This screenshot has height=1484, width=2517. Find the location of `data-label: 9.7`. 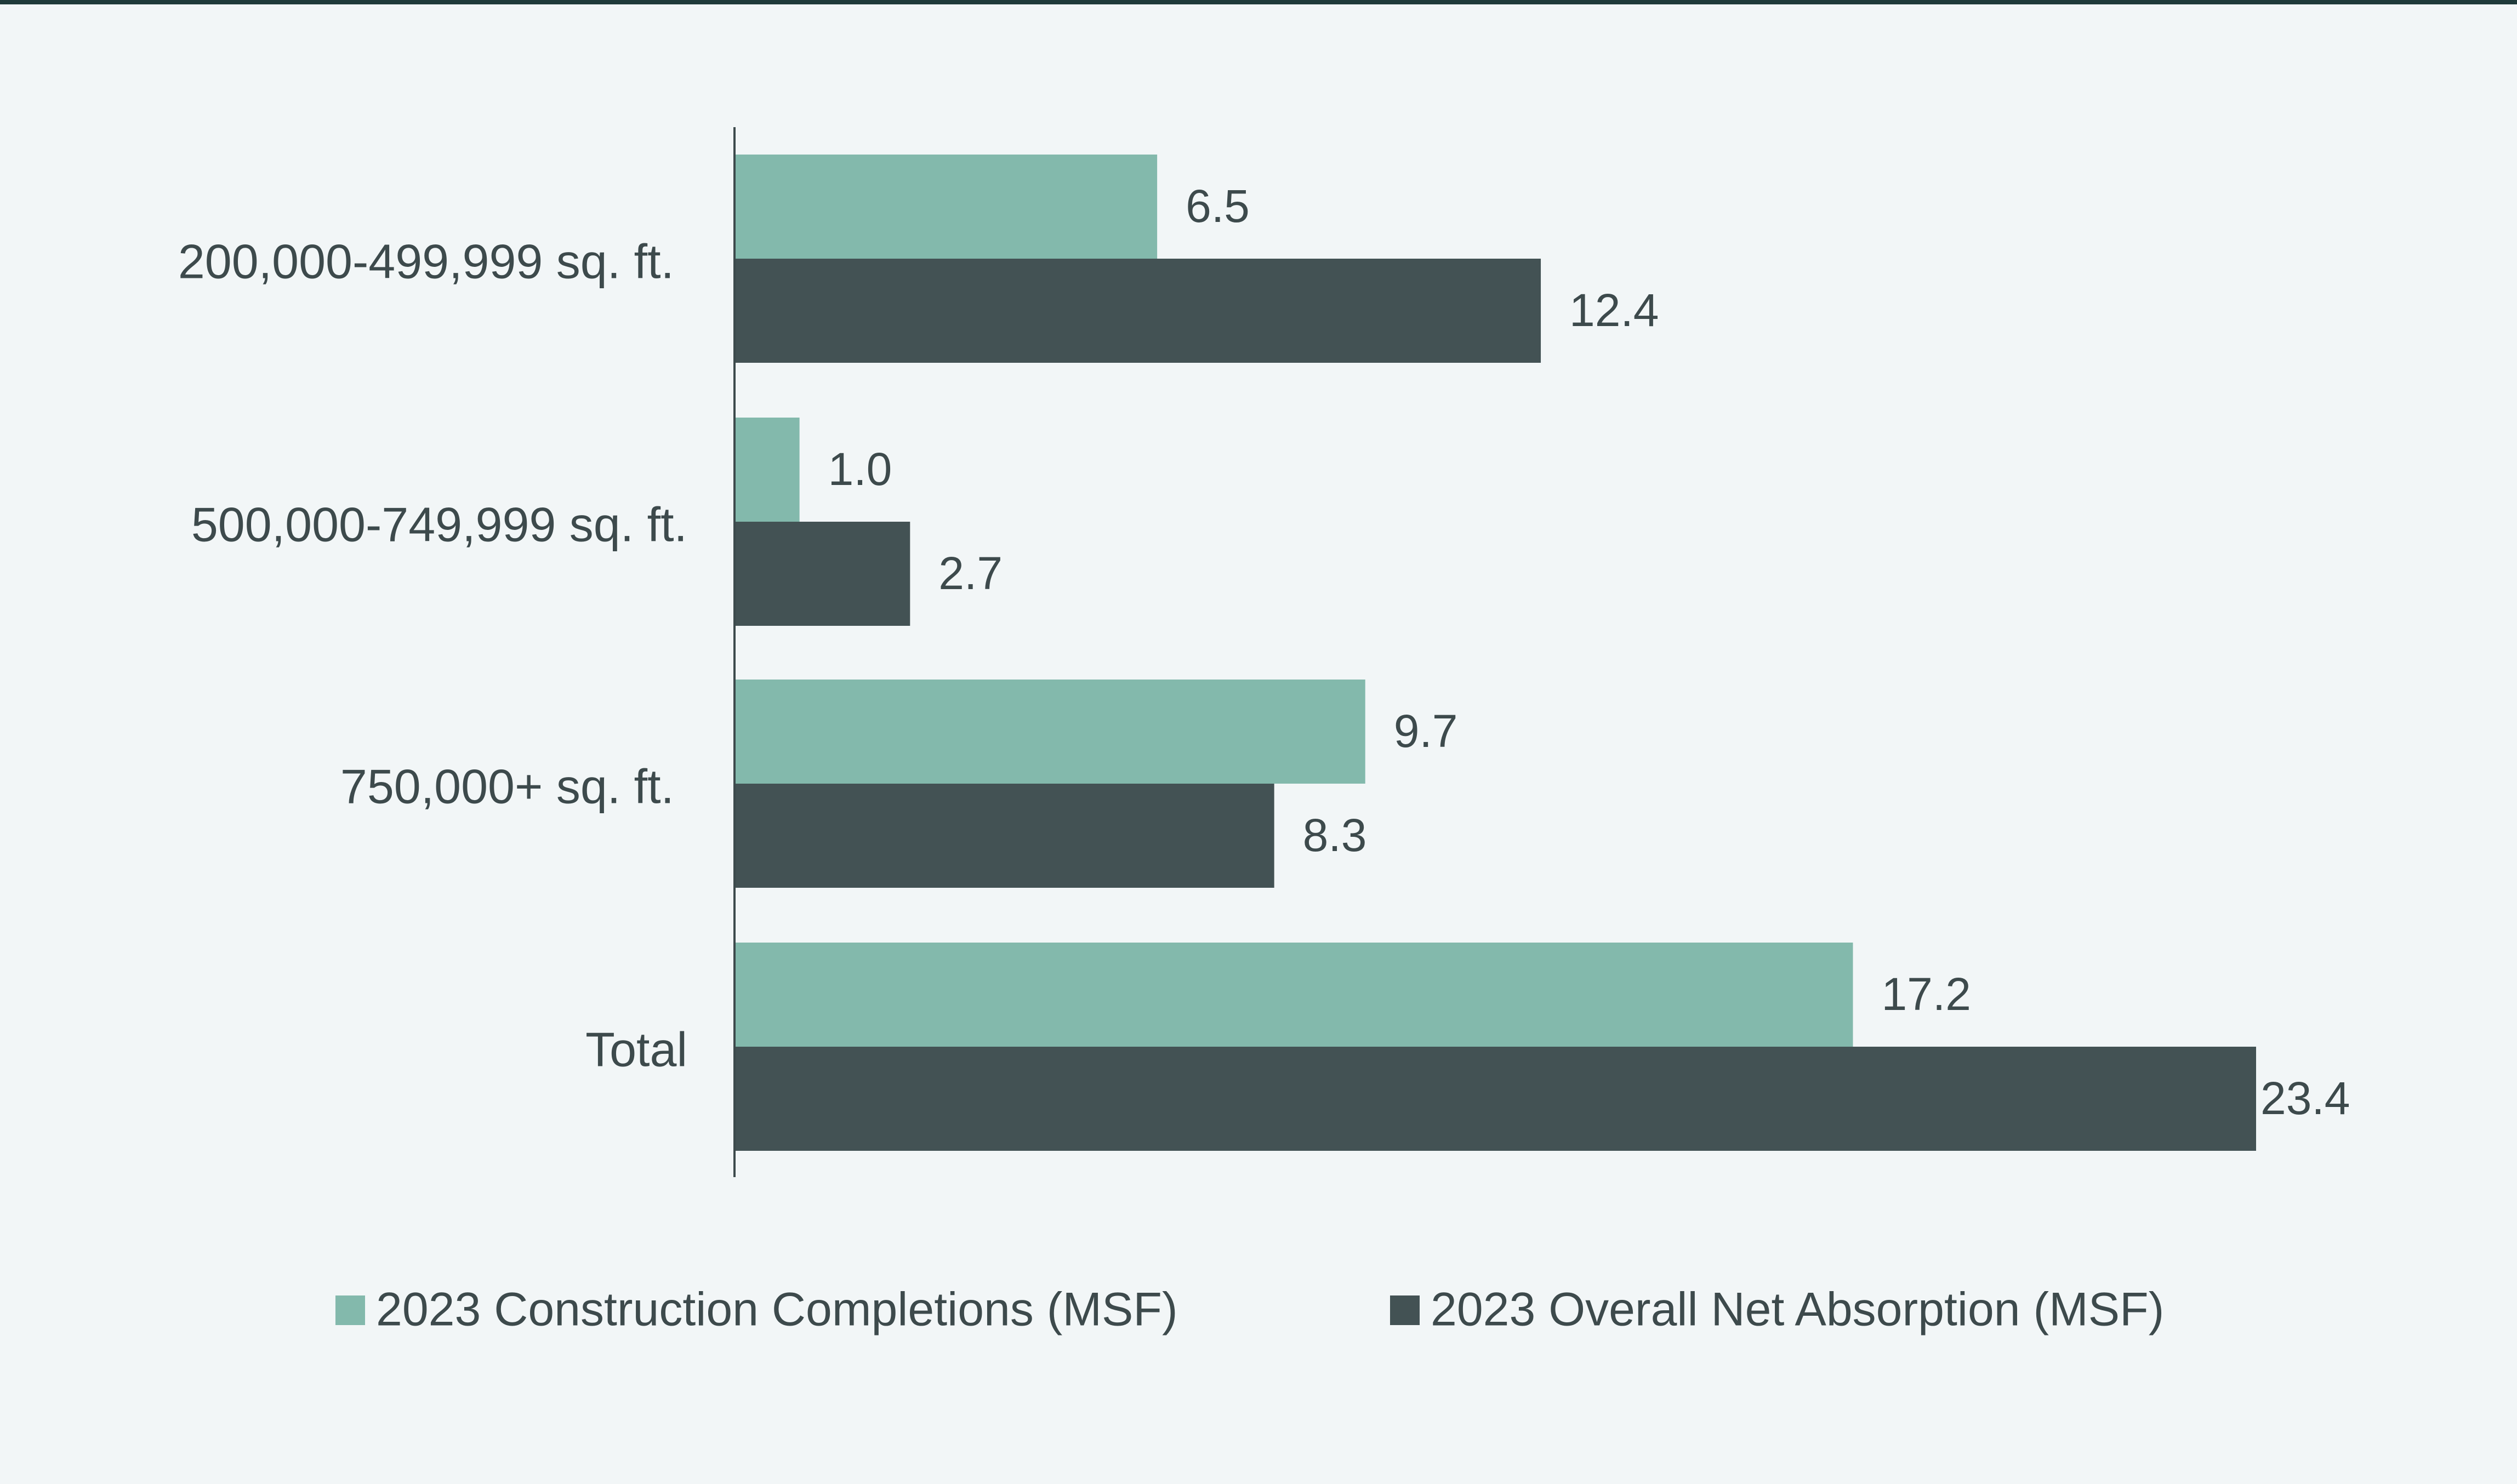

data-label: 9.7 is located at coordinates (1426, 731).